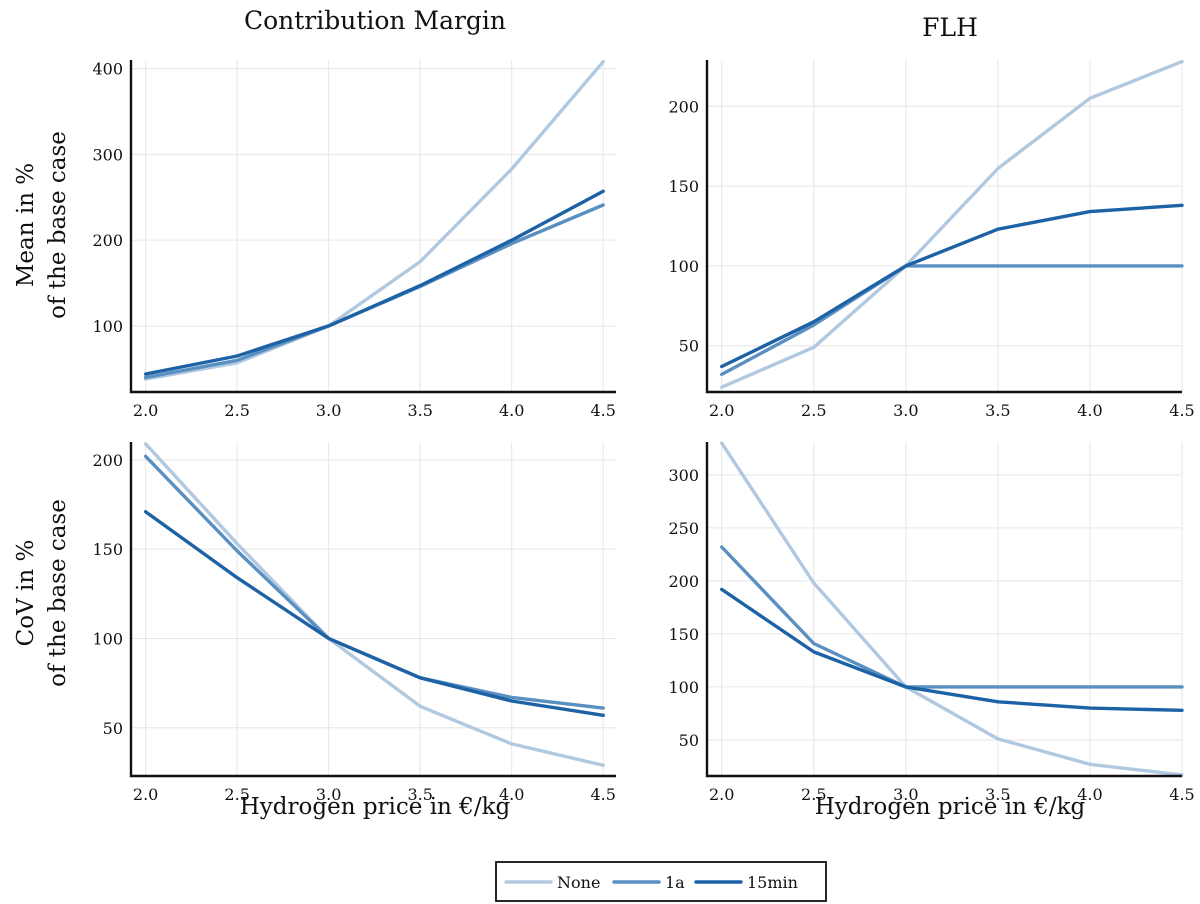 The width and height of the screenshot is (1200, 904). Describe the element at coordinates (578, 882) in the screenshot. I see `legend-label-none: None` at that location.